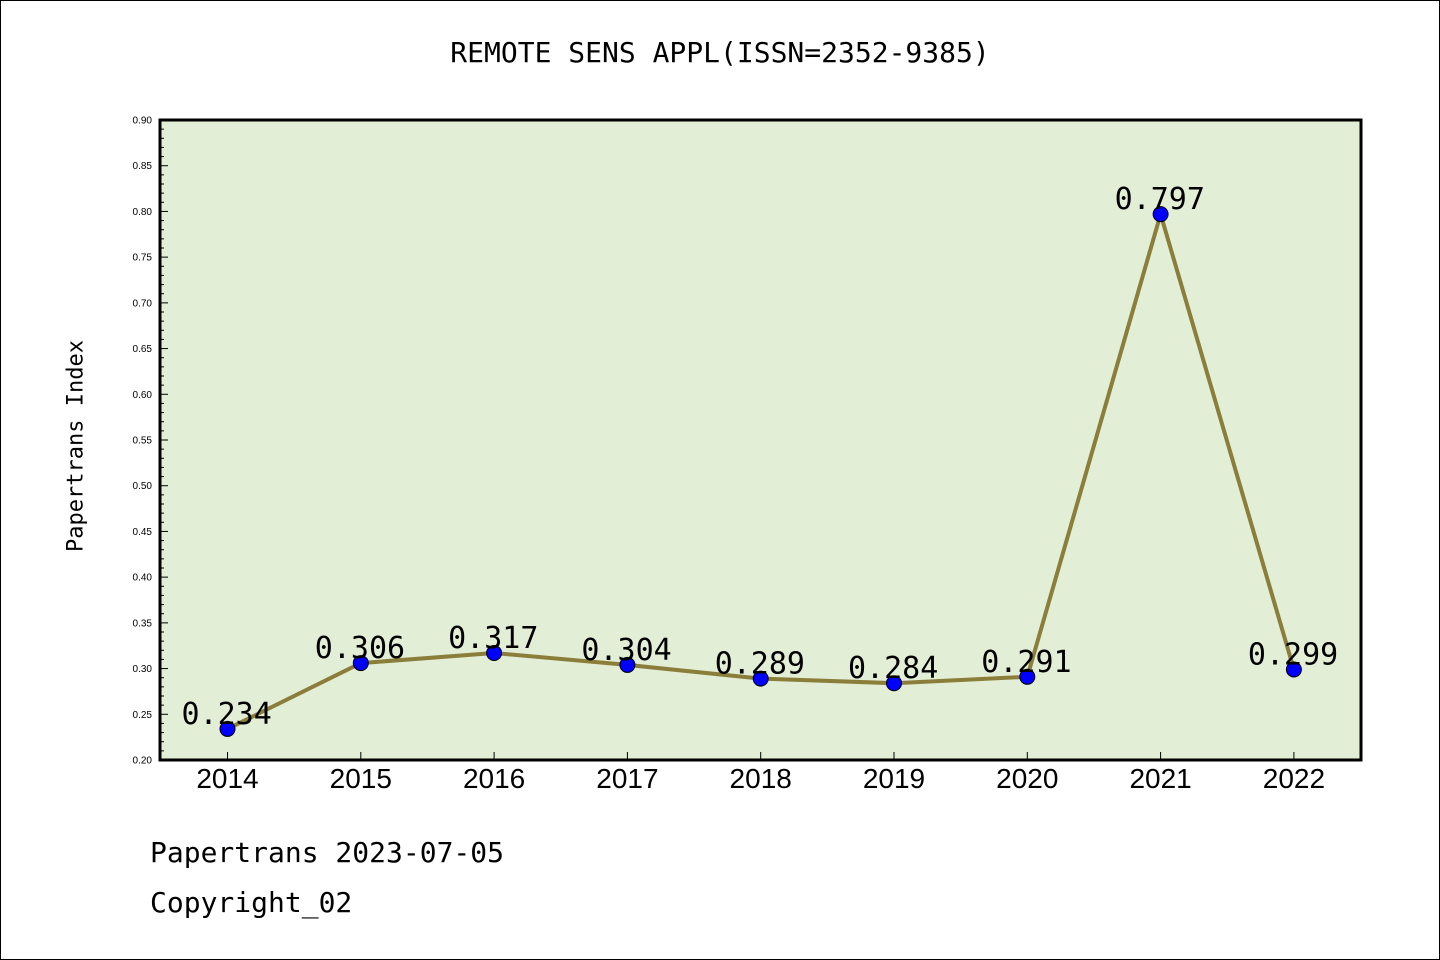 The width and height of the screenshot is (1440, 960). Describe the element at coordinates (1026, 662) in the screenshot. I see `data-label: 0.291` at that location.